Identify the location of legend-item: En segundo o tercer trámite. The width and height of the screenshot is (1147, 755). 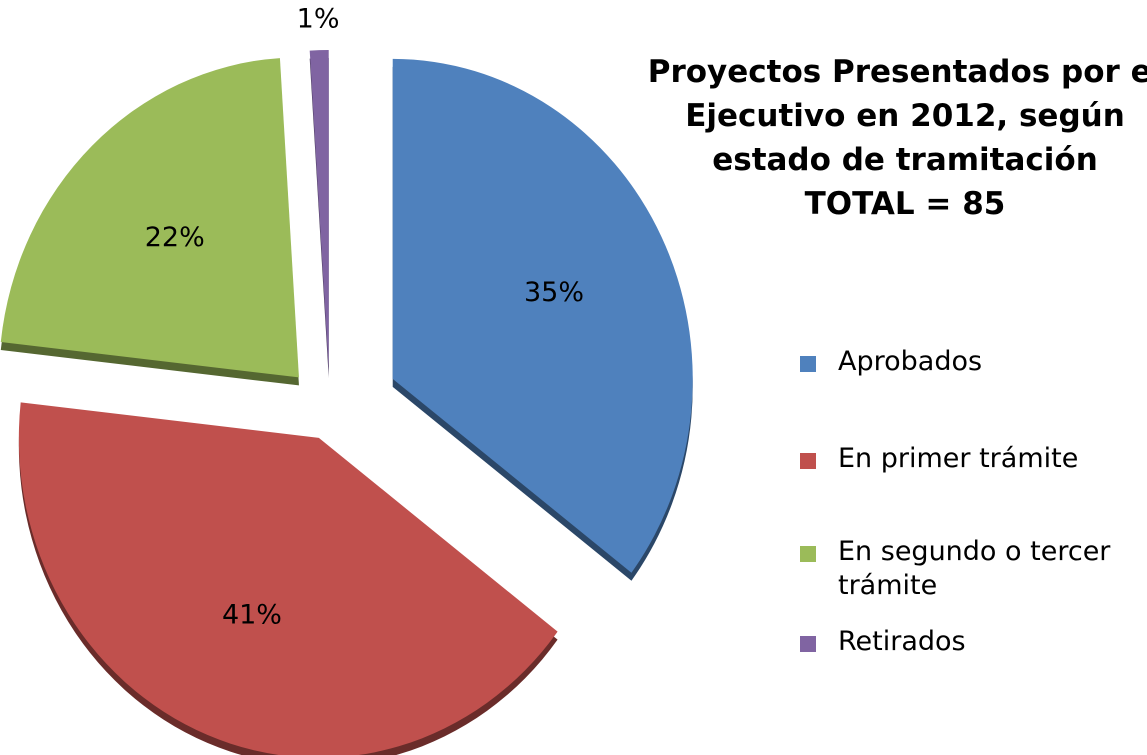
(973, 569).